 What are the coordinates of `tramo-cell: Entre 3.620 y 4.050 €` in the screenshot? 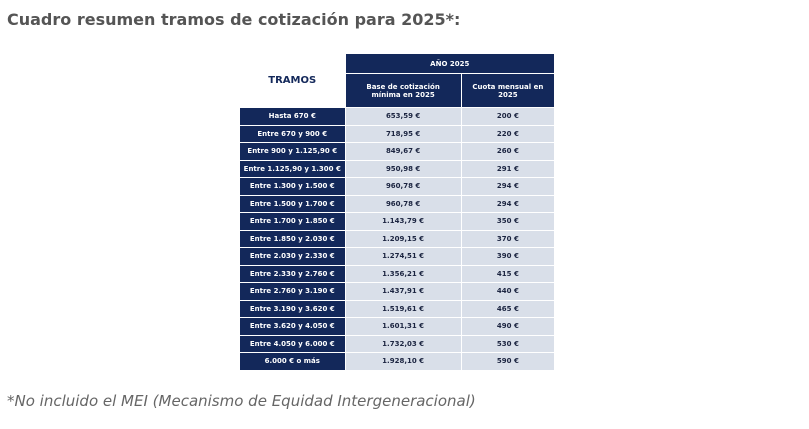 It's located at (292, 326).